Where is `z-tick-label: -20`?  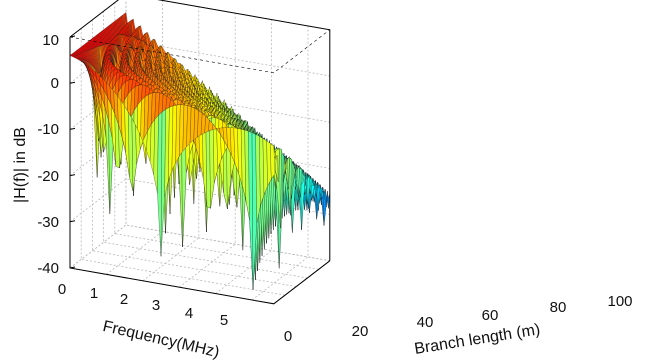
z-tick-label: -20 is located at coordinates (48, 176).